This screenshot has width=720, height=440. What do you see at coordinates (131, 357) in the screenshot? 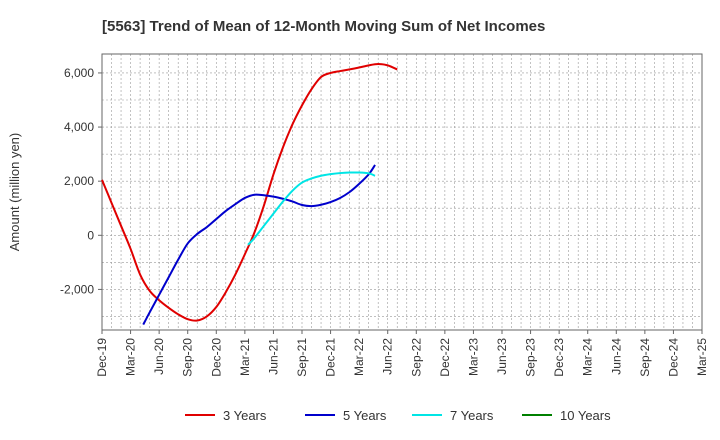
I see `x-tick-label: Mar-20` at bounding box center [131, 357].